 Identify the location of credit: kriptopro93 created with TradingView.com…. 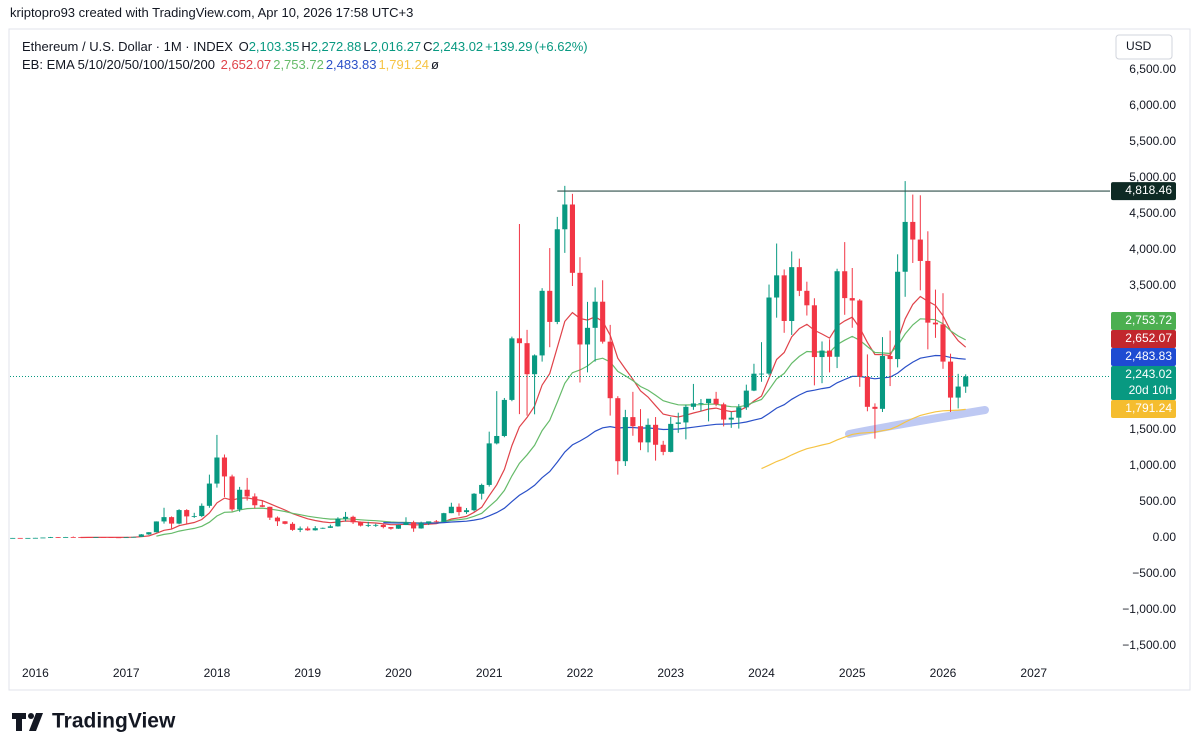
(212, 12).